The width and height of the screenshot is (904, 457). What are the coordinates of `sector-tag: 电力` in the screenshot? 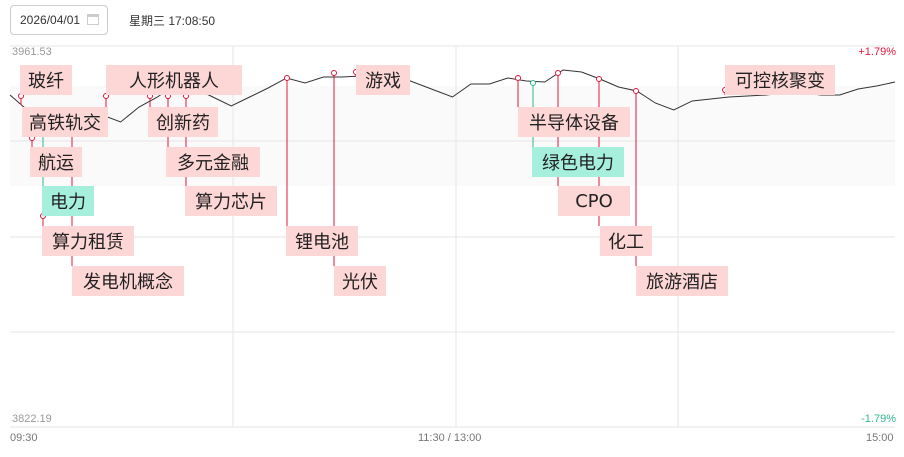 It's located at (68, 201).